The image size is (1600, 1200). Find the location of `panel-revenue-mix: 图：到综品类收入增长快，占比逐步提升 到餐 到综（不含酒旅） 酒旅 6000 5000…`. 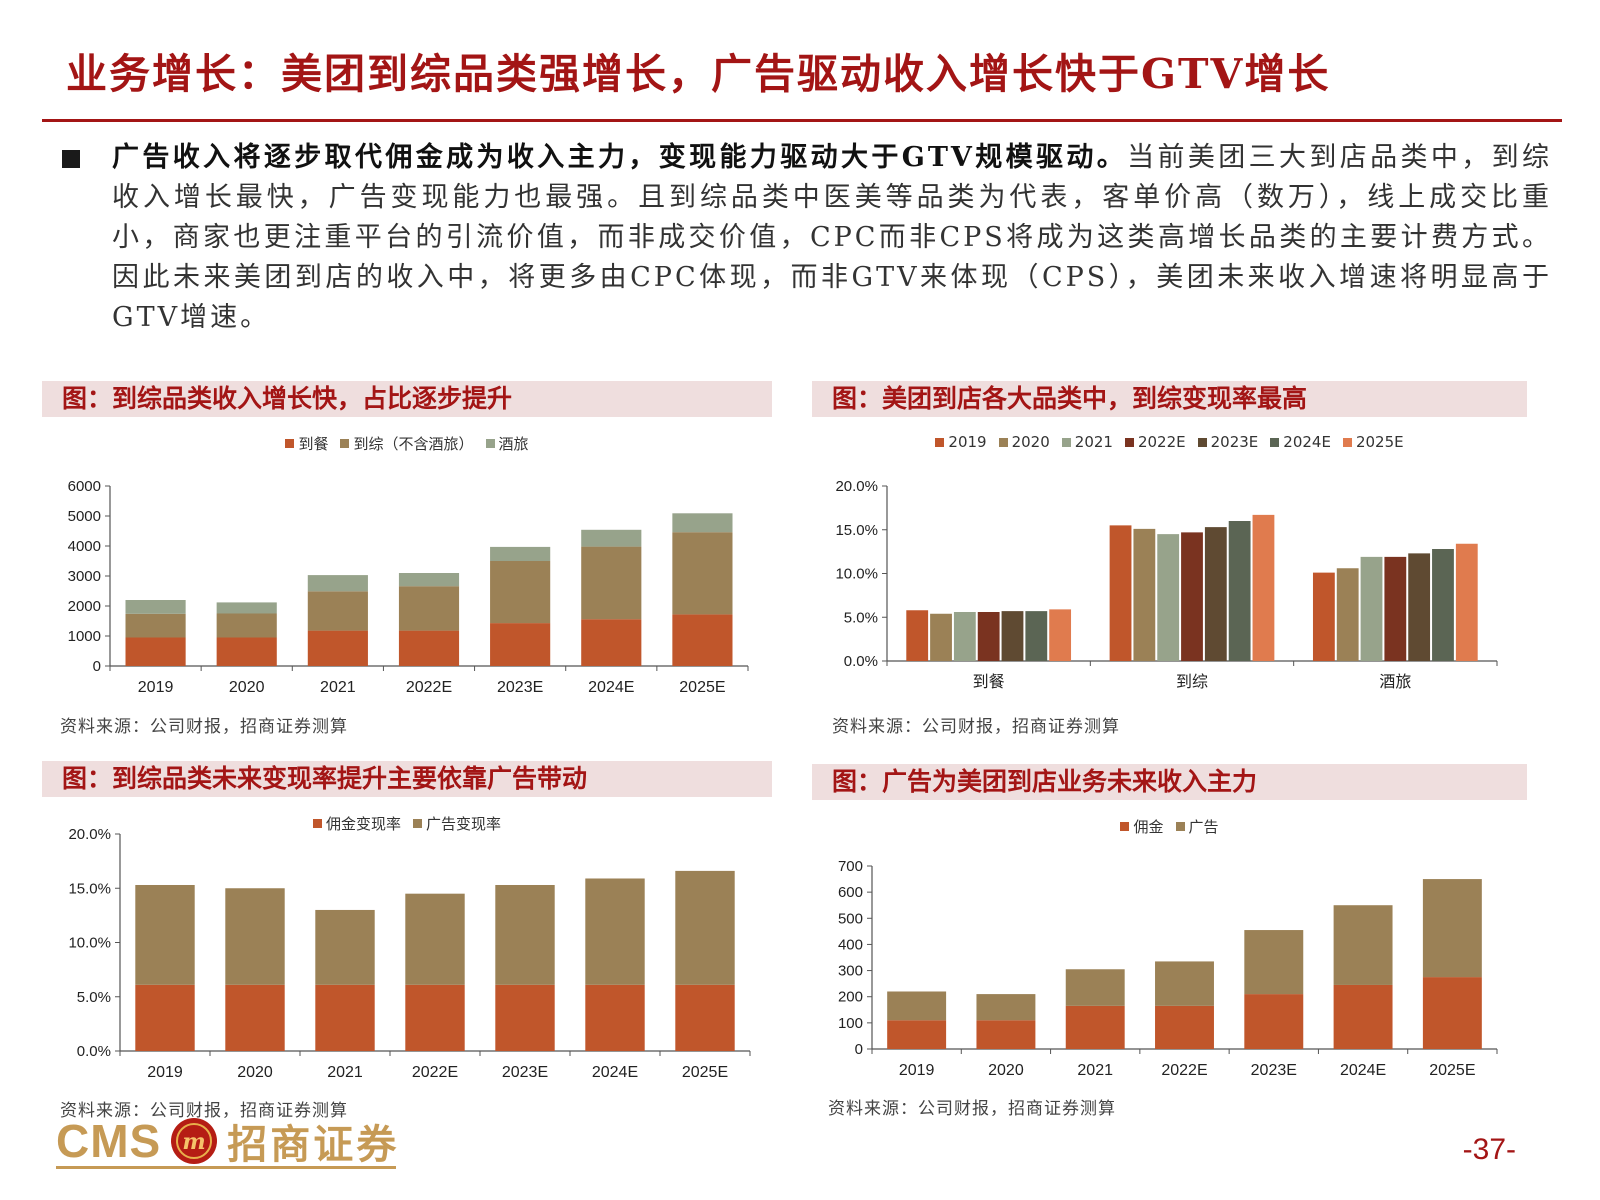

panel-revenue-mix: 图：到综品类收入增长快，占比逐步提升 到餐 到综（不含酒旅） 酒旅 6000 5000… is located at coordinates (407, 561).